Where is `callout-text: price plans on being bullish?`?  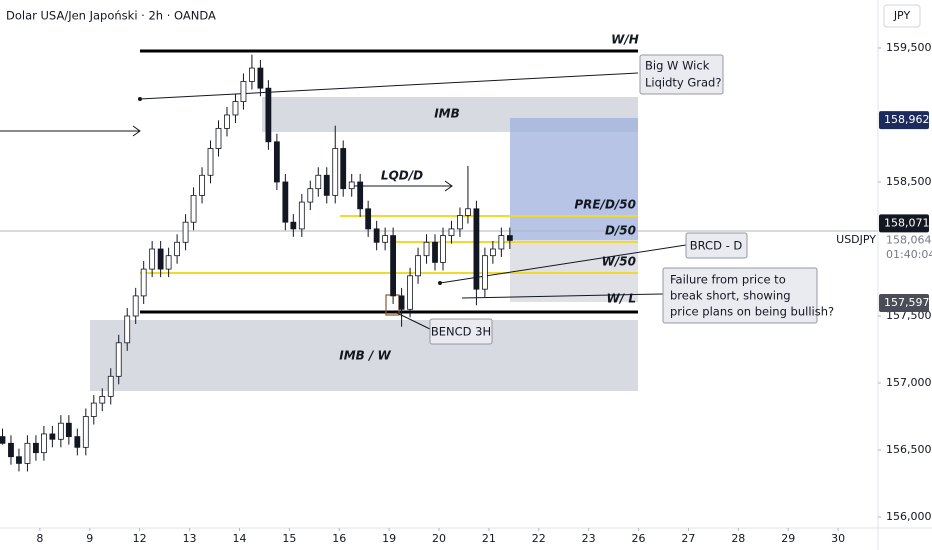
callout-text: price plans on being bullish? is located at coordinates (752, 312).